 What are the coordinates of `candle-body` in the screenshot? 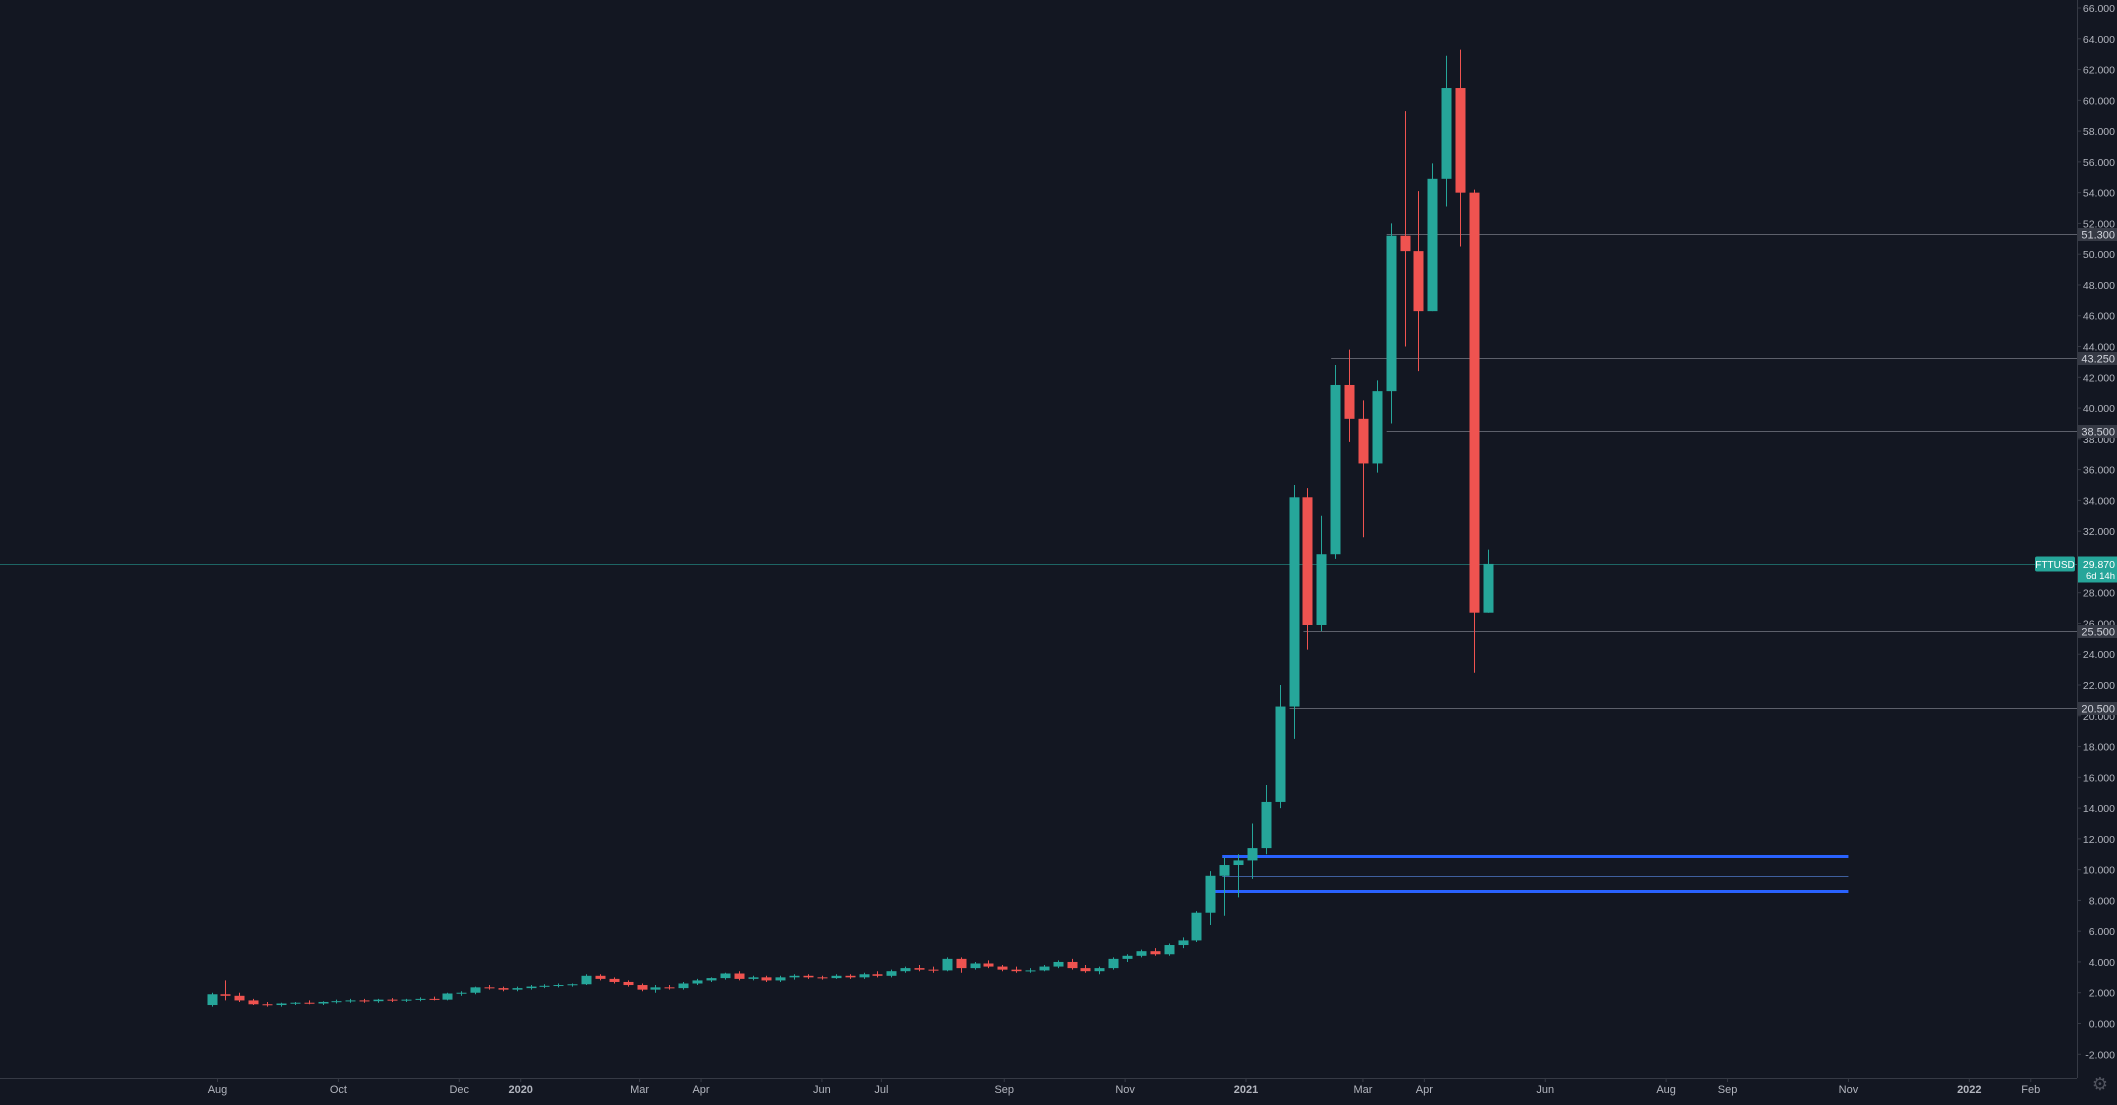 It's located at (739, 976).